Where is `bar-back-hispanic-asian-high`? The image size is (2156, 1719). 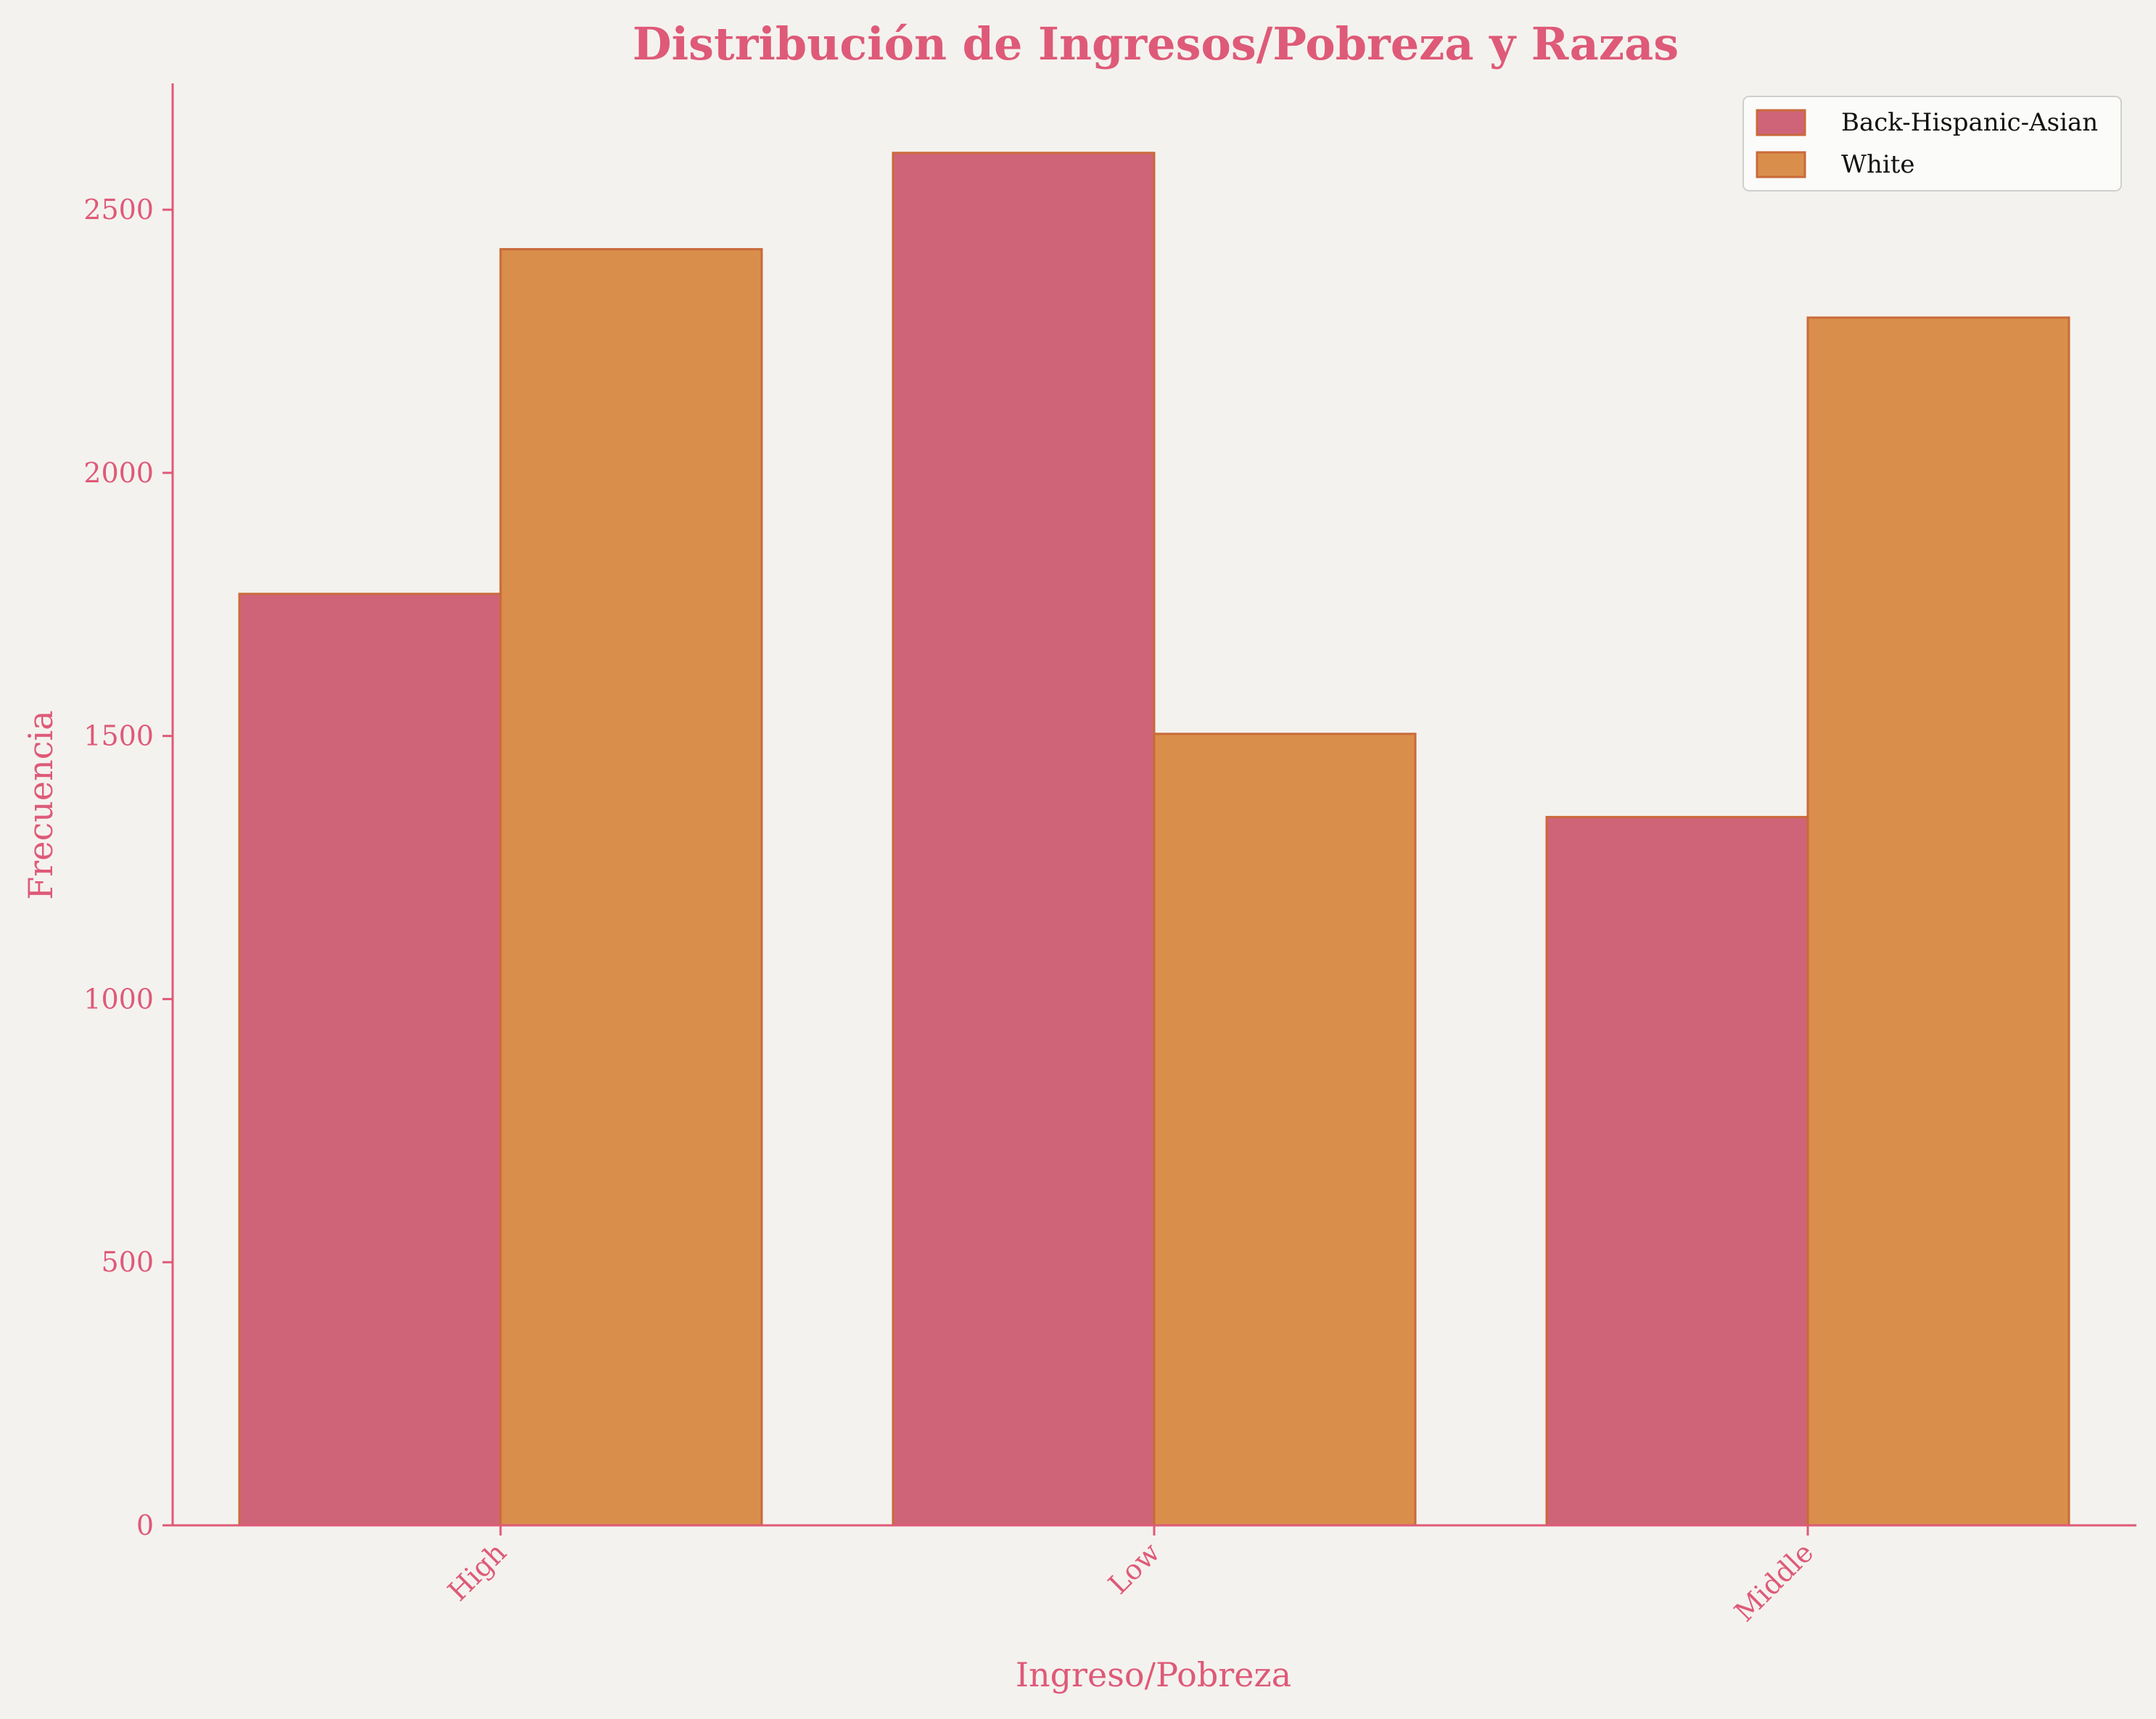 bar-back-hispanic-asian-high is located at coordinates (370, 1060).